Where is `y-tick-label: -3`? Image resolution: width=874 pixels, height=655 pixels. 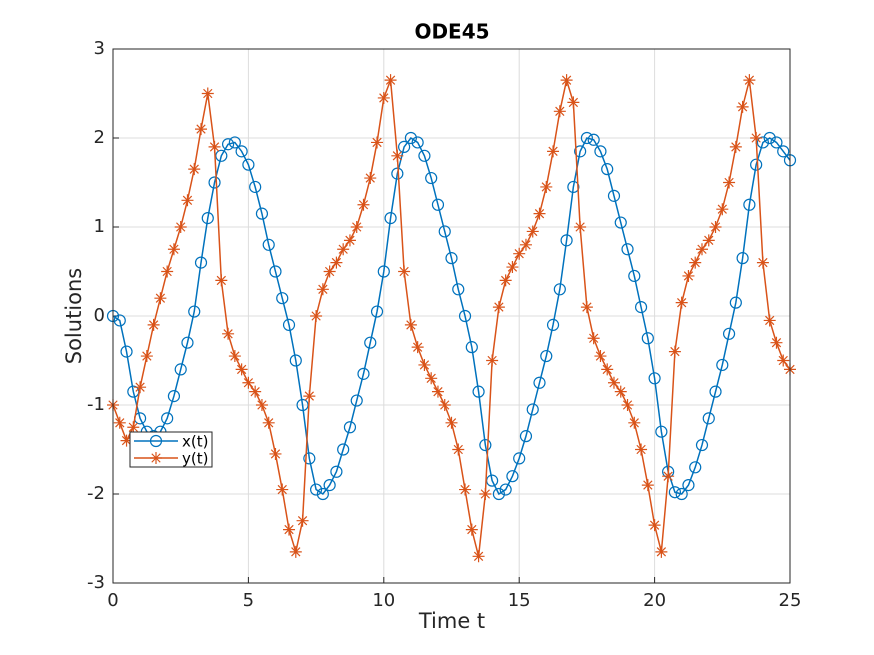
y-tick-label: -3 is located at coordinates (96, 582).